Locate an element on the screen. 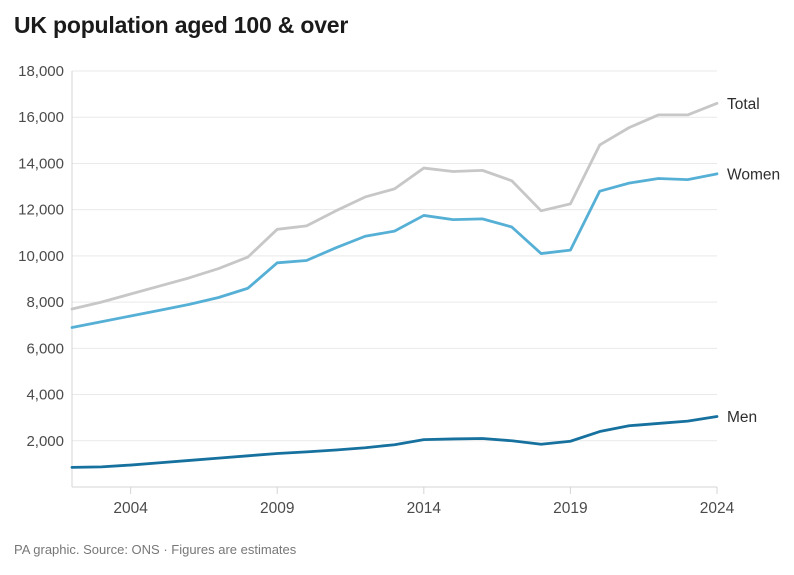 This screenshot has width=794, height=575. series-label-total: Total is located at coordinates (743, 104).